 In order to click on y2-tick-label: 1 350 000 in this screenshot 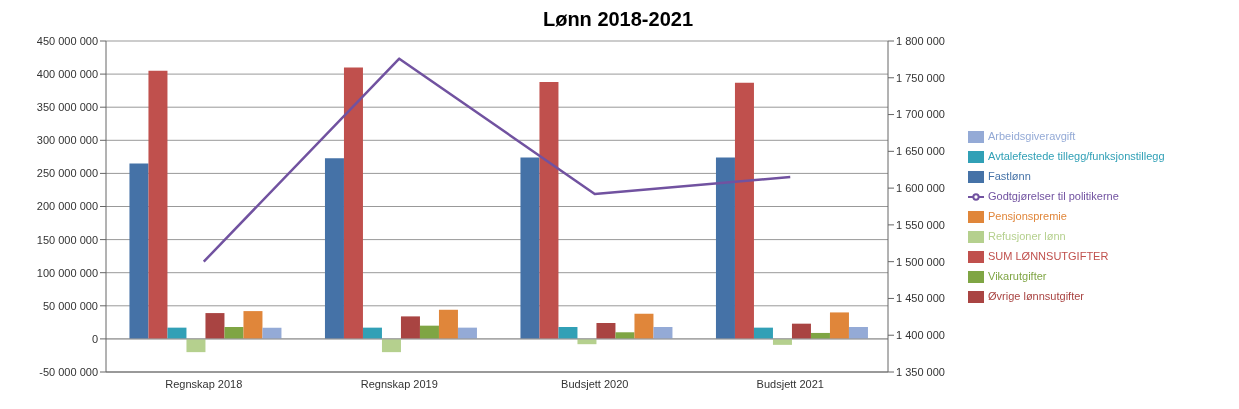, I will do `click(920, 371)`.